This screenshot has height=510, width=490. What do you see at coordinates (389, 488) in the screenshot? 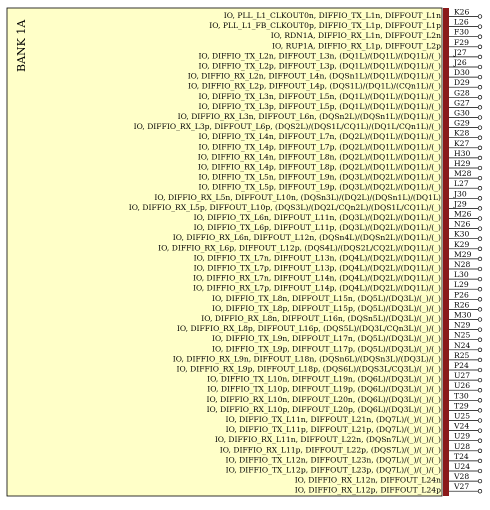
I see `pin-row: IO, DIFFIO_RX_L12p, DIFFOUT_L24p V27` at bounding box center [389, 488].